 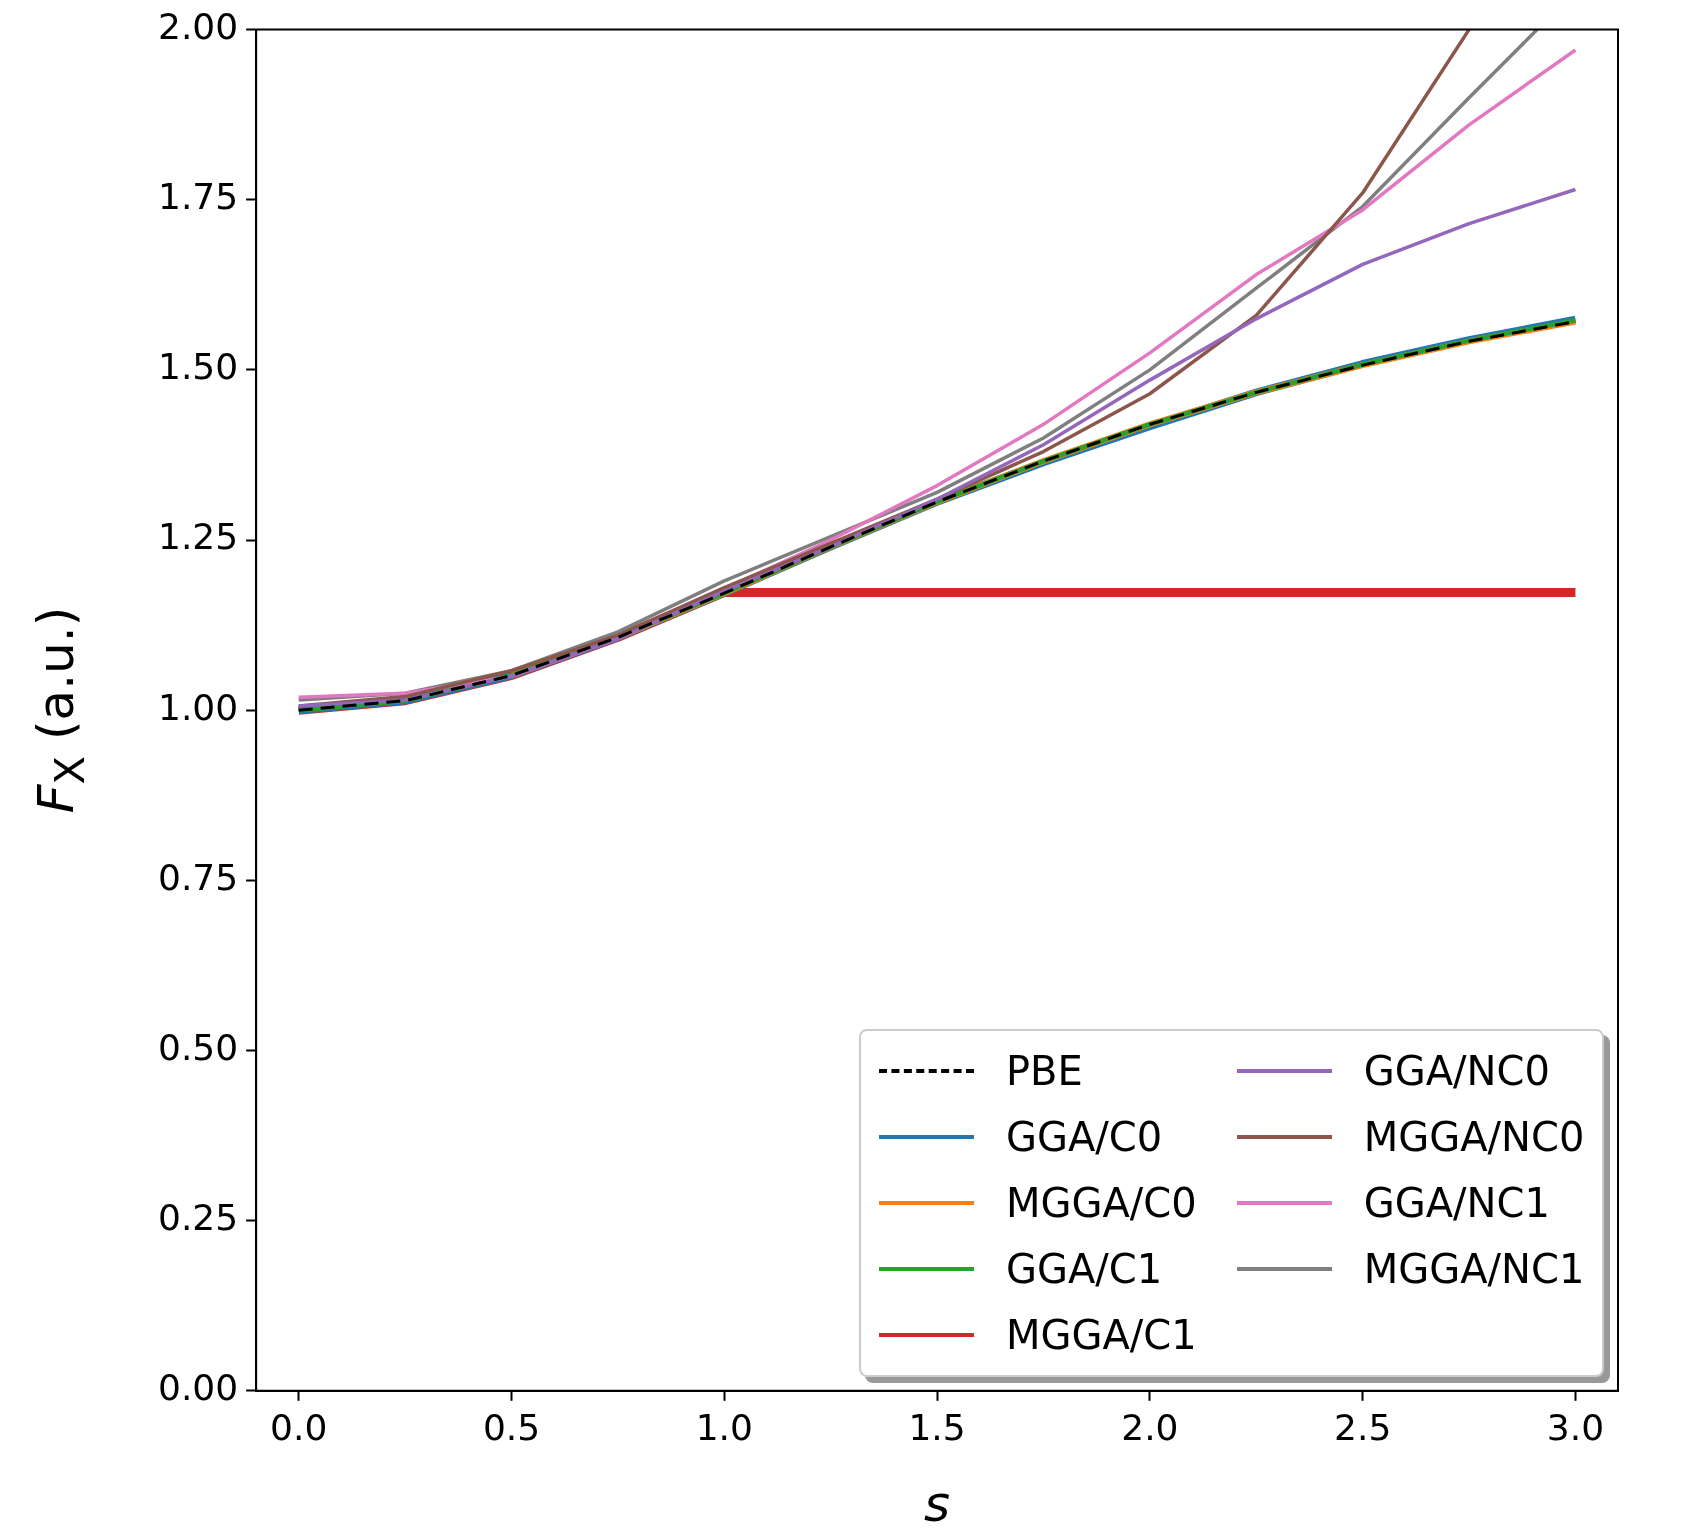 I want to click on y-tick-label: 0.50, so click(x=198, y=1047).